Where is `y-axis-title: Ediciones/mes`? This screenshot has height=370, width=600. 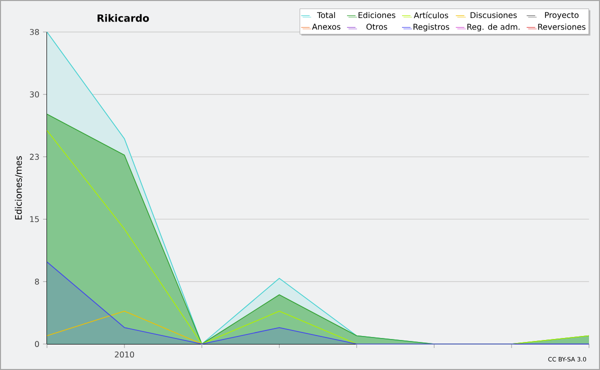 y-axis-title: Ediciones/mes is located at coordinates (18, 188).